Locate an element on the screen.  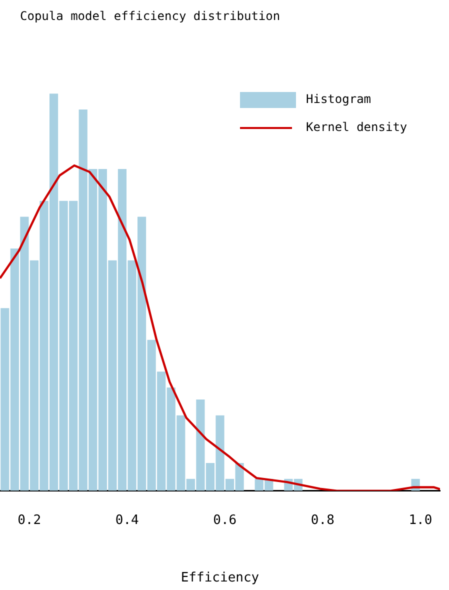
x-tick-label: 0.6 is located at coordinates (225, 520).